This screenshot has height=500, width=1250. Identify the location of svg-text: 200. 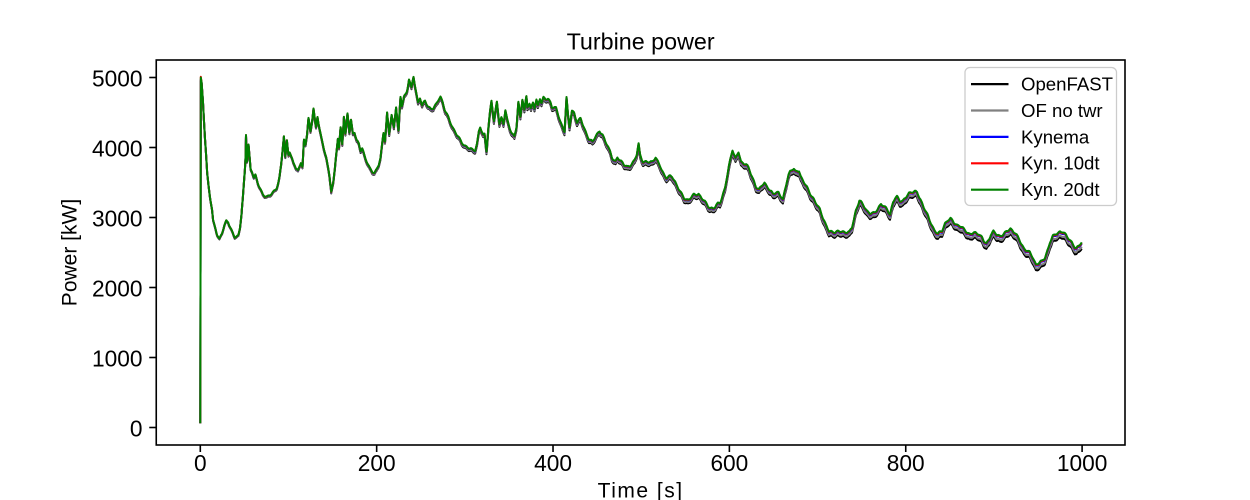
(377, 463).